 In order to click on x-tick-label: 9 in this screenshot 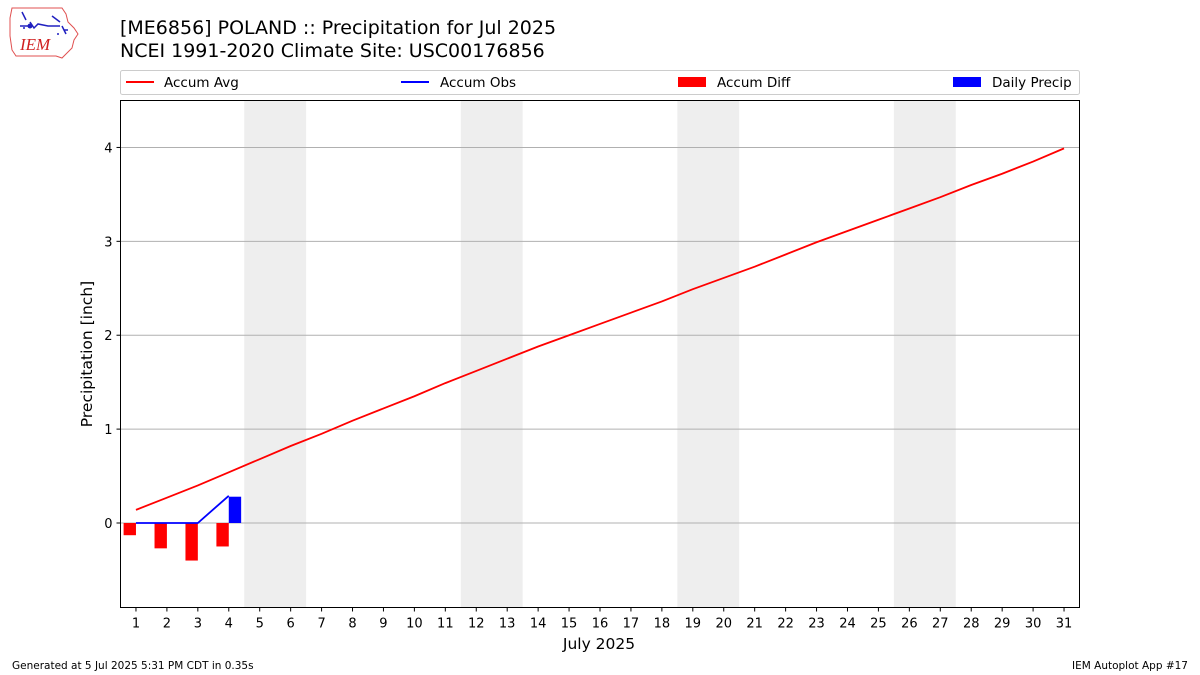, I will do `click(383, 624)`.